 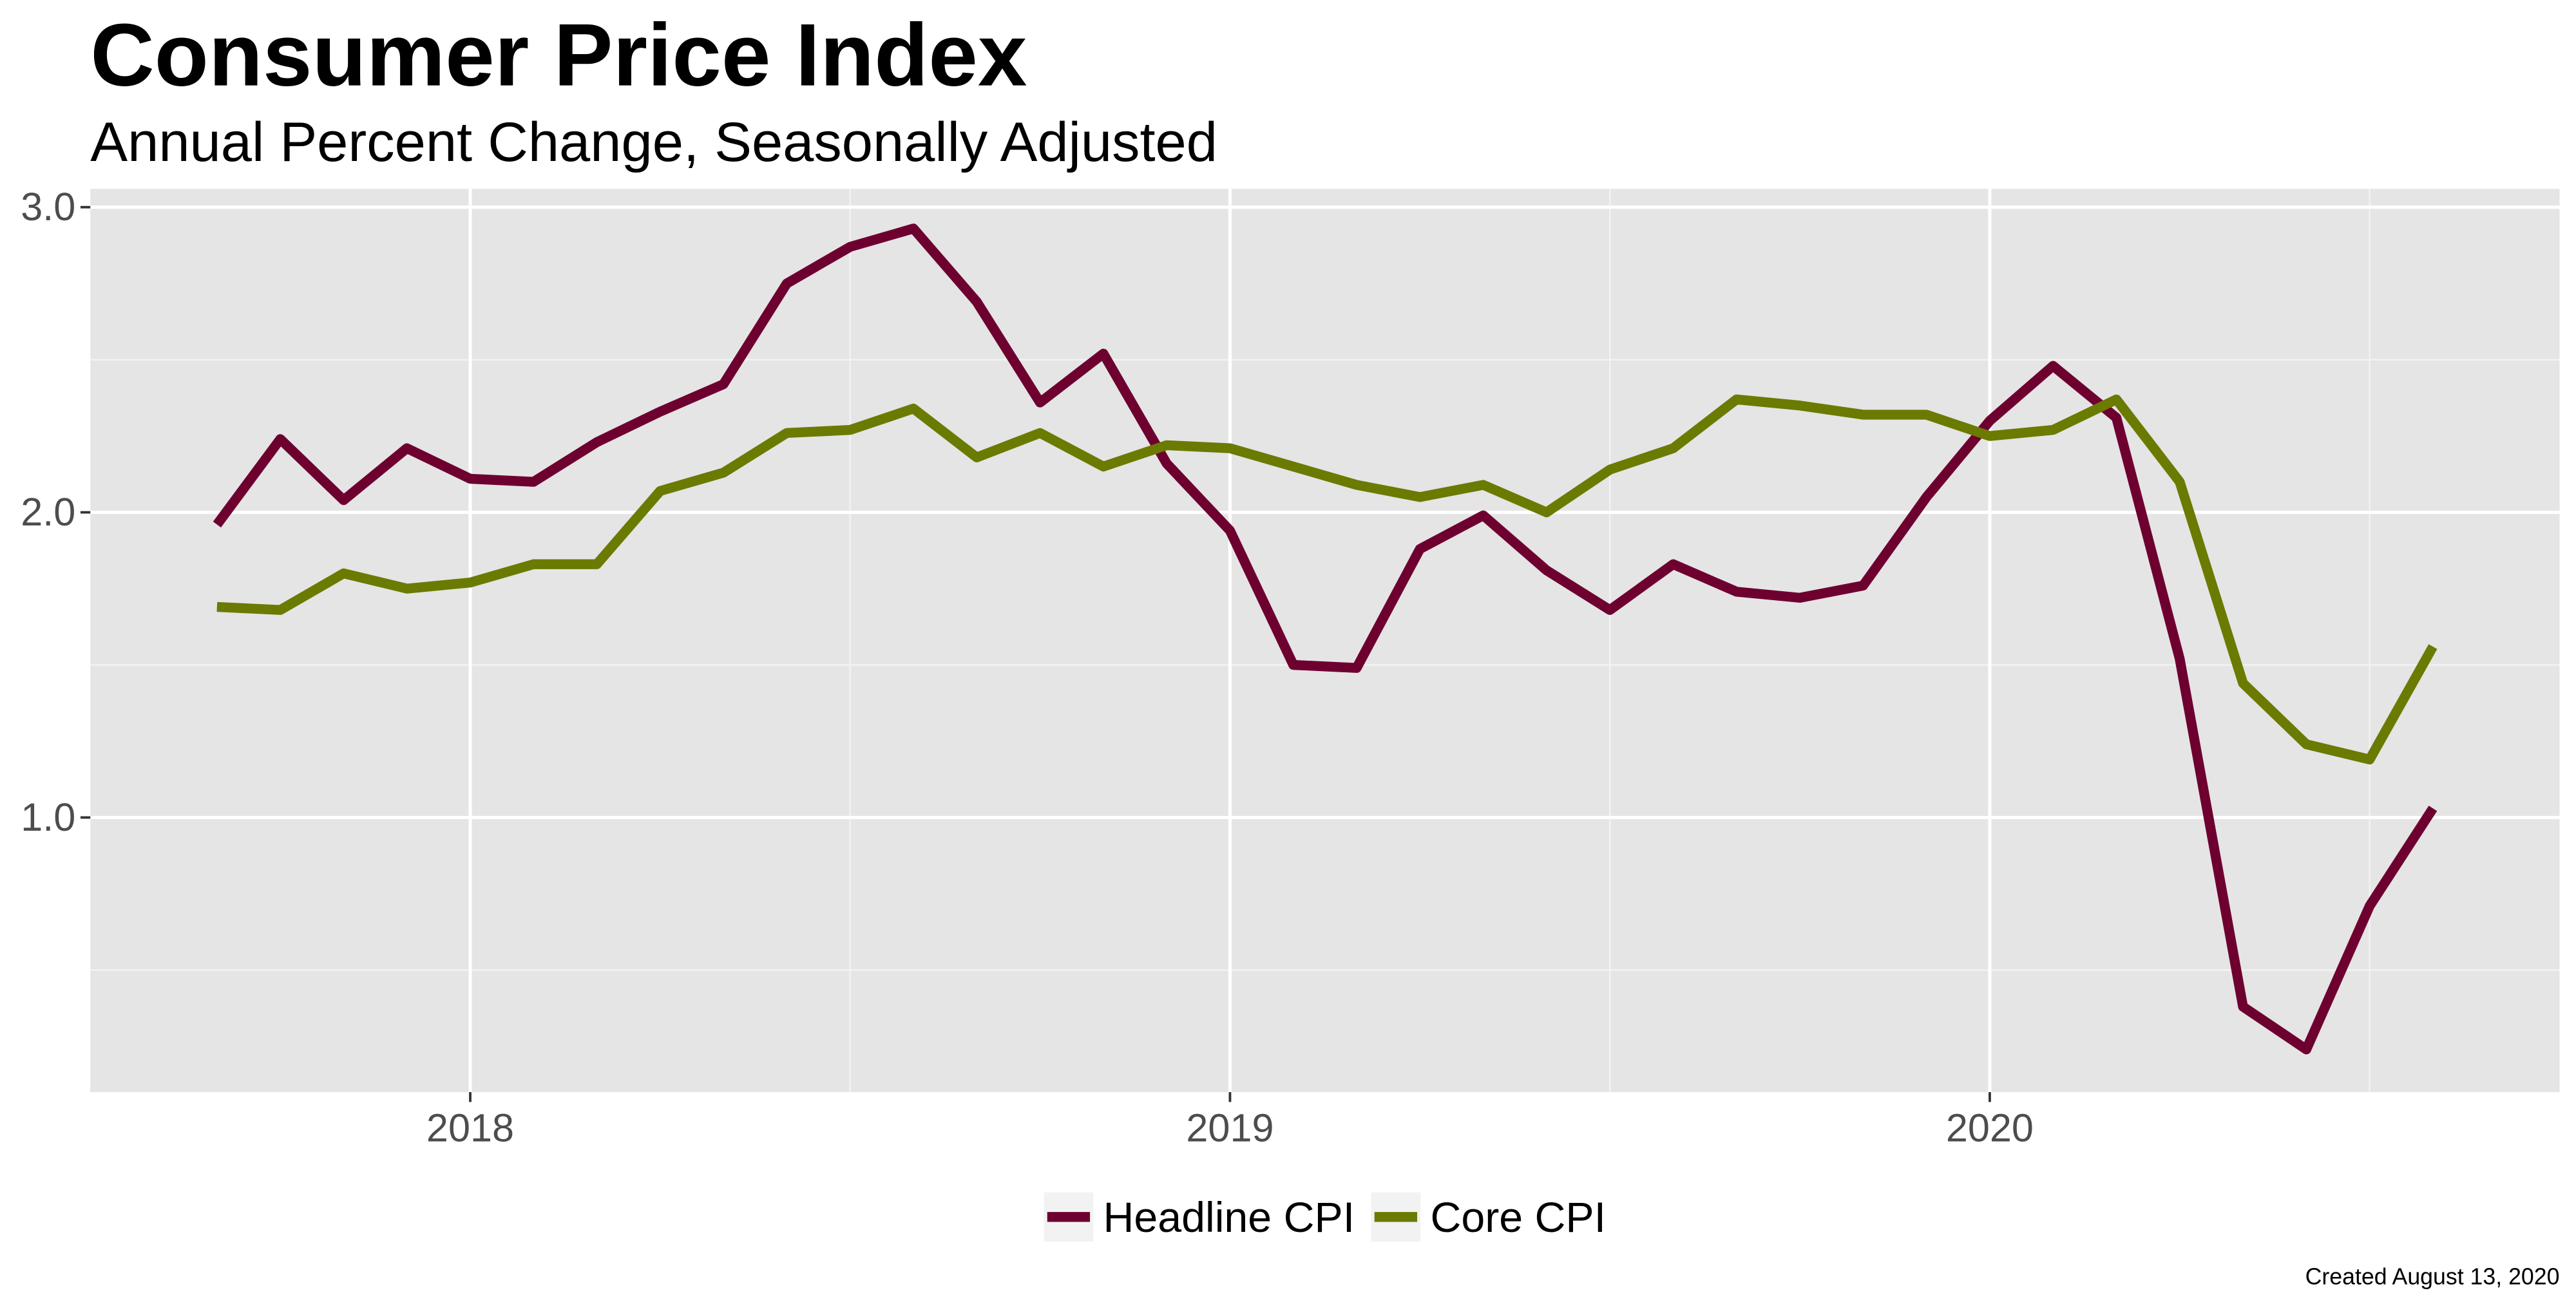 I want to click on legend-label: Core CPI, so click(x=1518, y=1218).